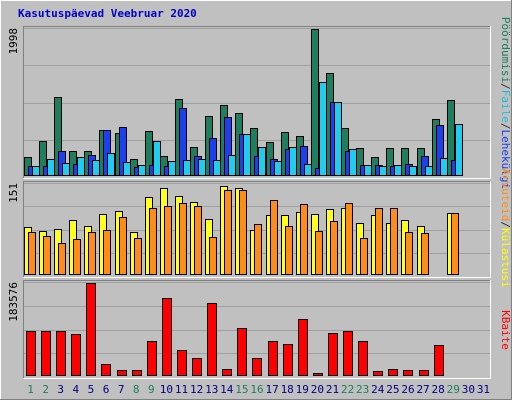 The height and width of the screenshot is (400, 512). What do you see at coordinates (227, 389) in the screenshot?
I see `x-tick-label-day-14: 14` at bounding box center [227, 389].